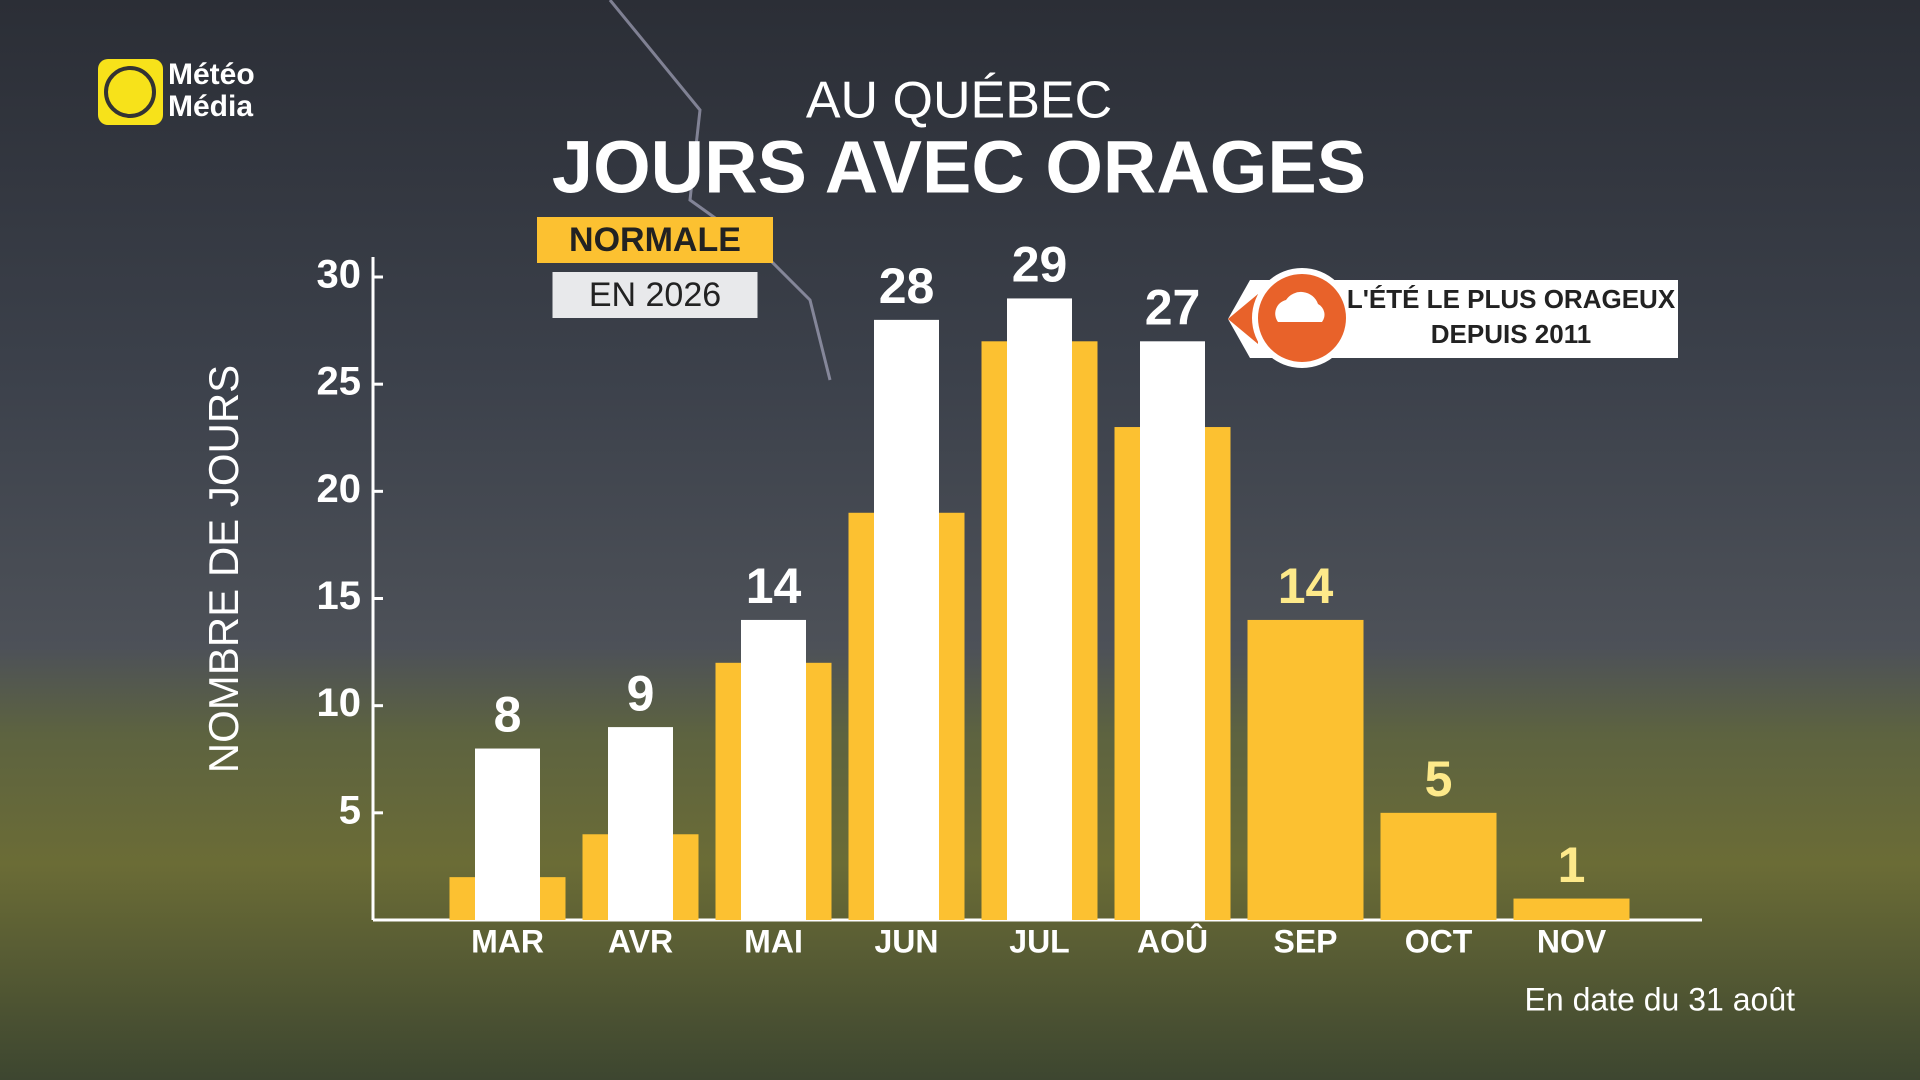 The width and height of the screenshot is (1920, 1080). I want to click on annotation-arrow, so click(1243, 319).